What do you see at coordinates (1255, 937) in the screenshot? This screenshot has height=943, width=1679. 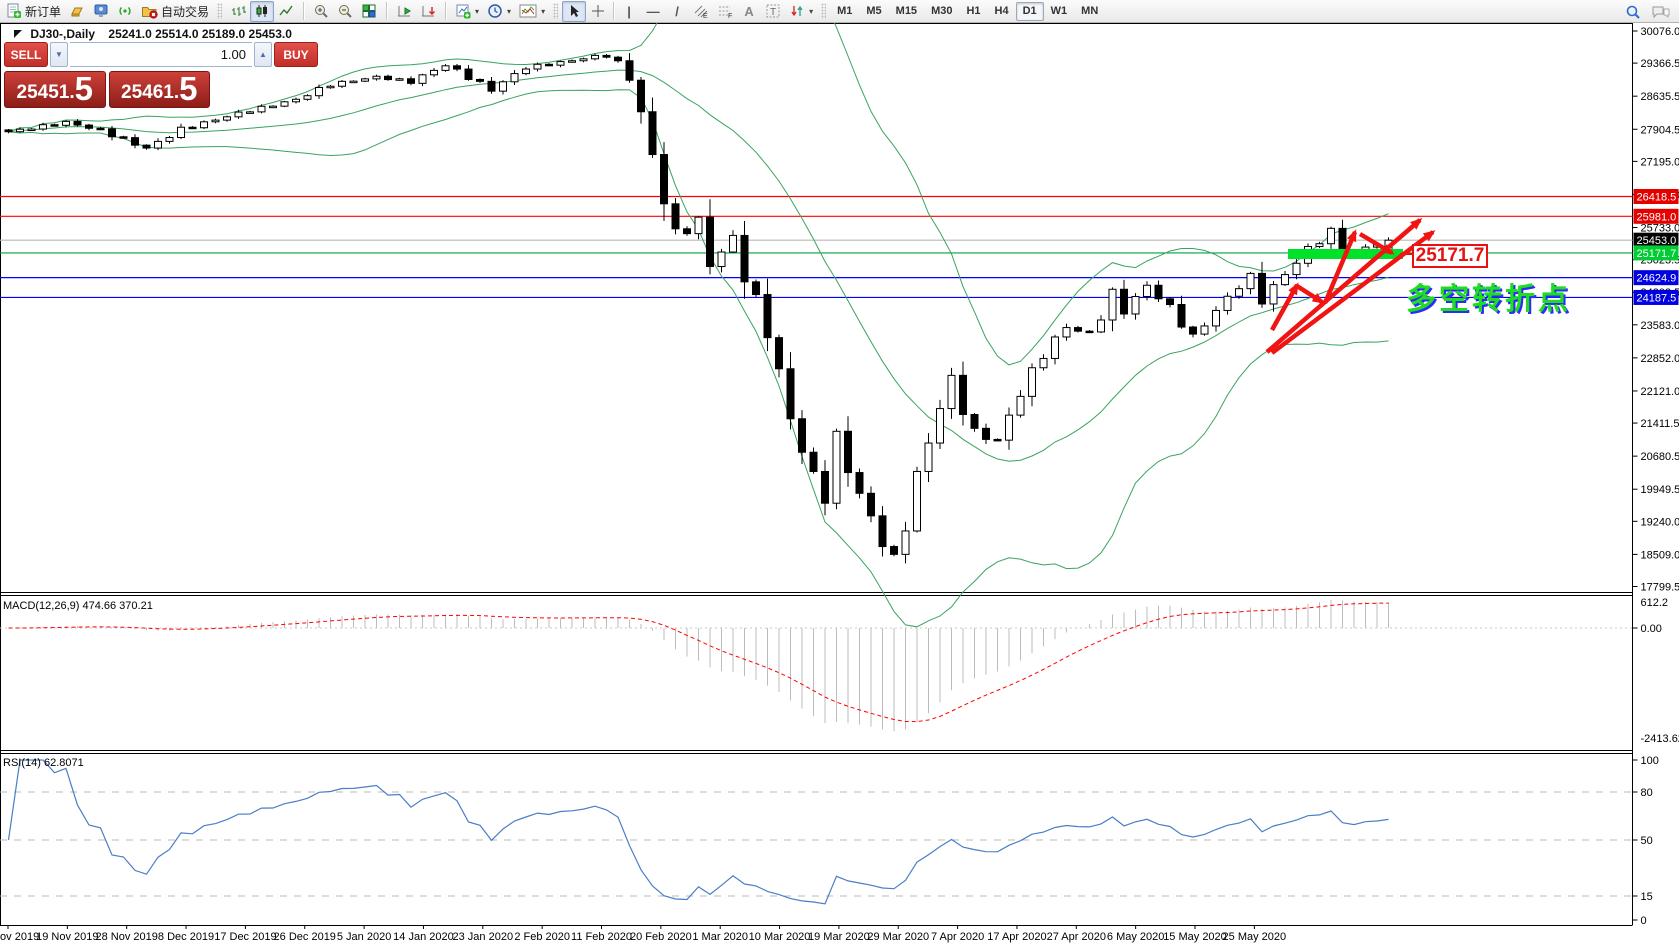 I see `svg-text: 25 May 2020` at bounding box center [1255, 937].